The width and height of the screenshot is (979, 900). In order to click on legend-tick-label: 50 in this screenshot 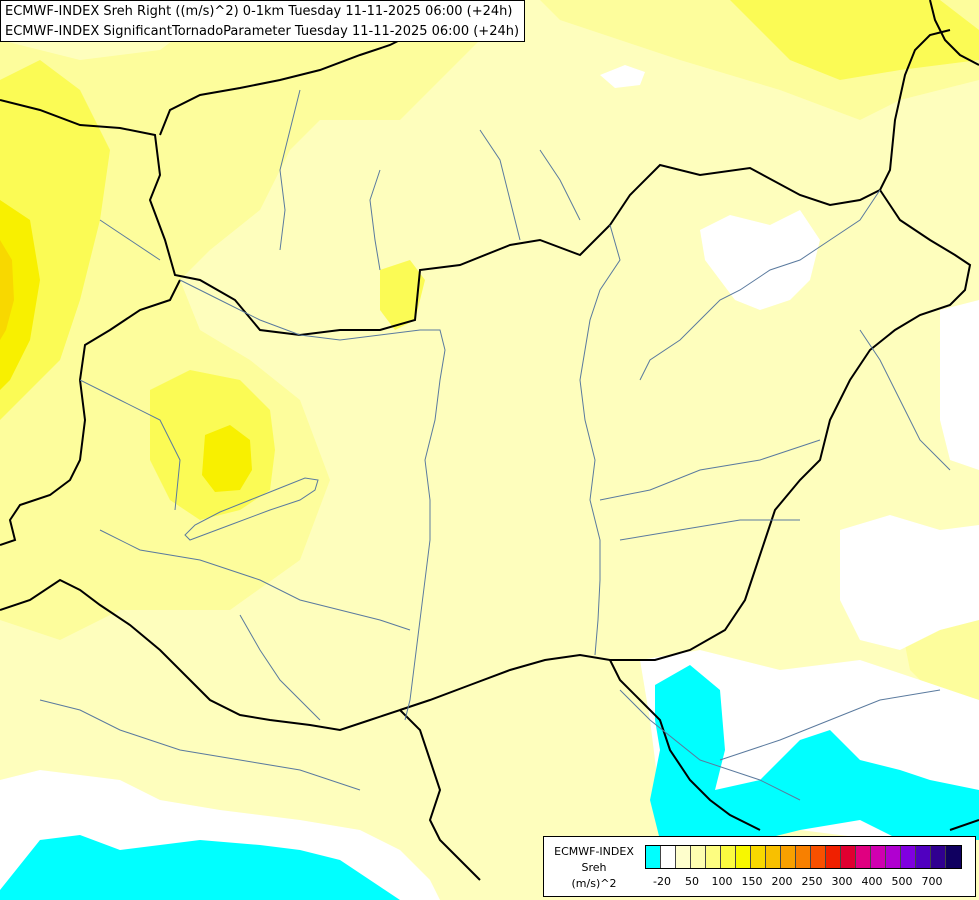, I will do `click(692, 881)`.